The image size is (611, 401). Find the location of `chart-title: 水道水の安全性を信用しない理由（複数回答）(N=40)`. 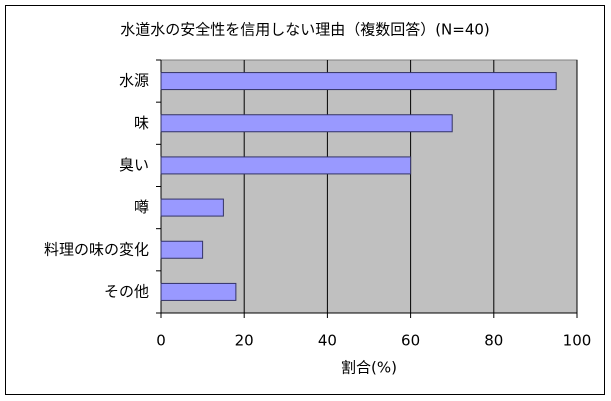

chart-title: 水道水の安全性を信用しない理由（複数回答）(N=40) is located at coordinates (305, 30).